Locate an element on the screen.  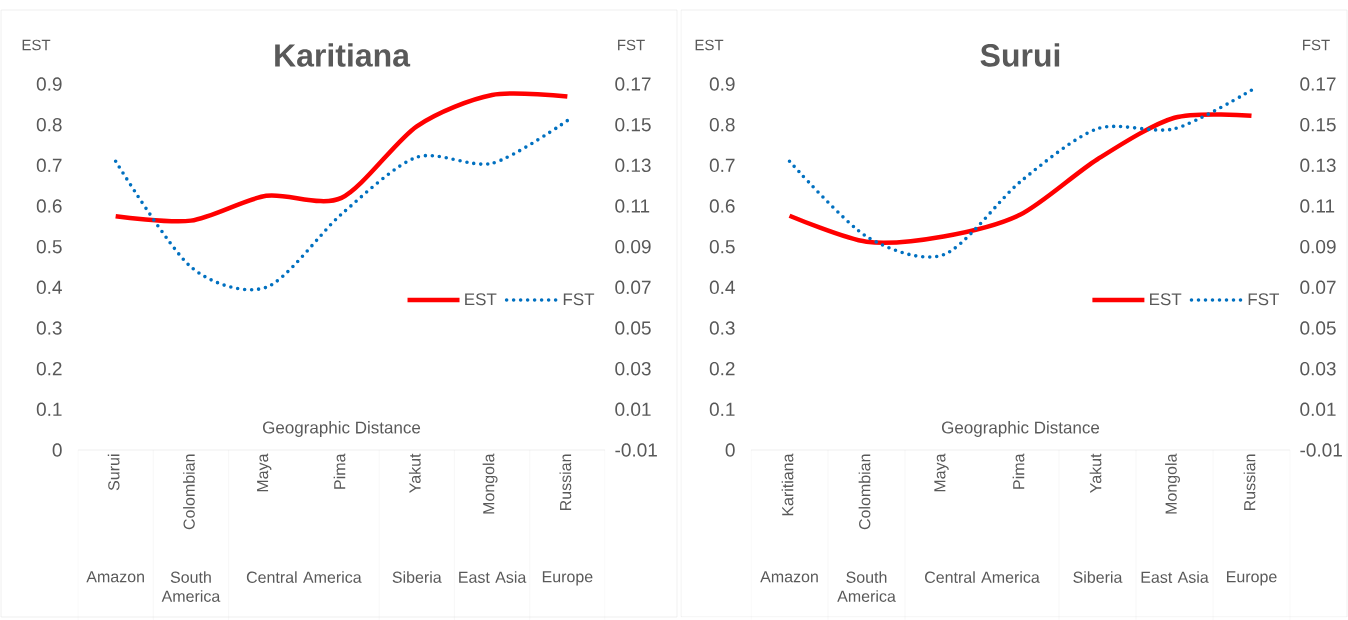
chart-title: Surui is located at coordinates (1020, 55).